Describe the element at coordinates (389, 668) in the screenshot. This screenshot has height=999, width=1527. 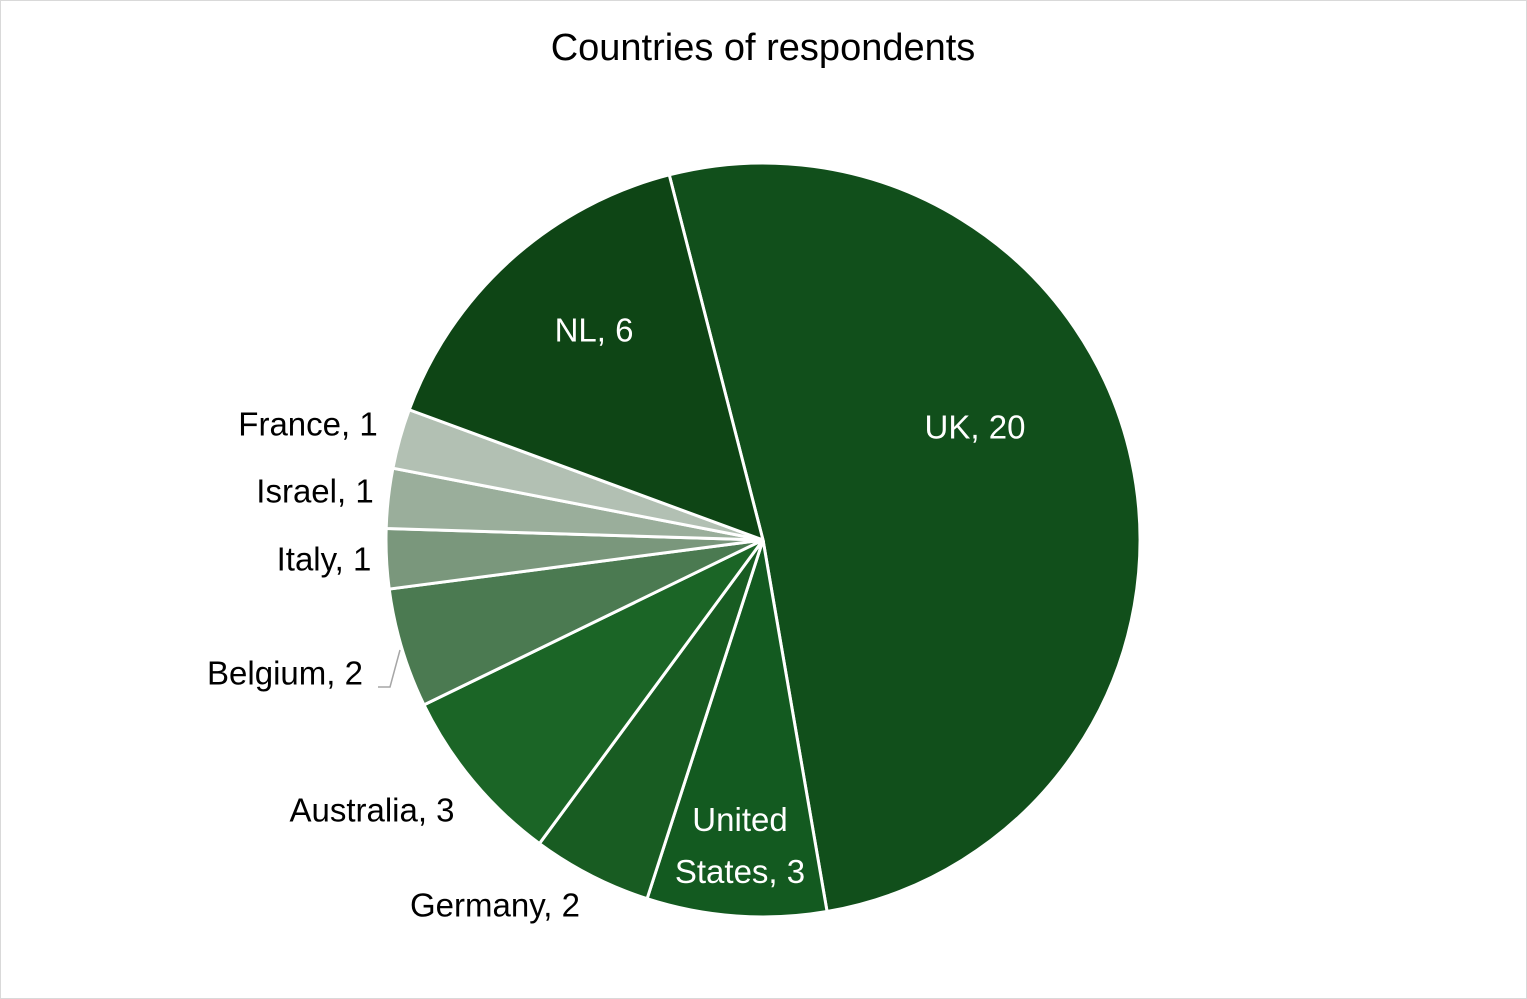
I see `leader-line` at that location.